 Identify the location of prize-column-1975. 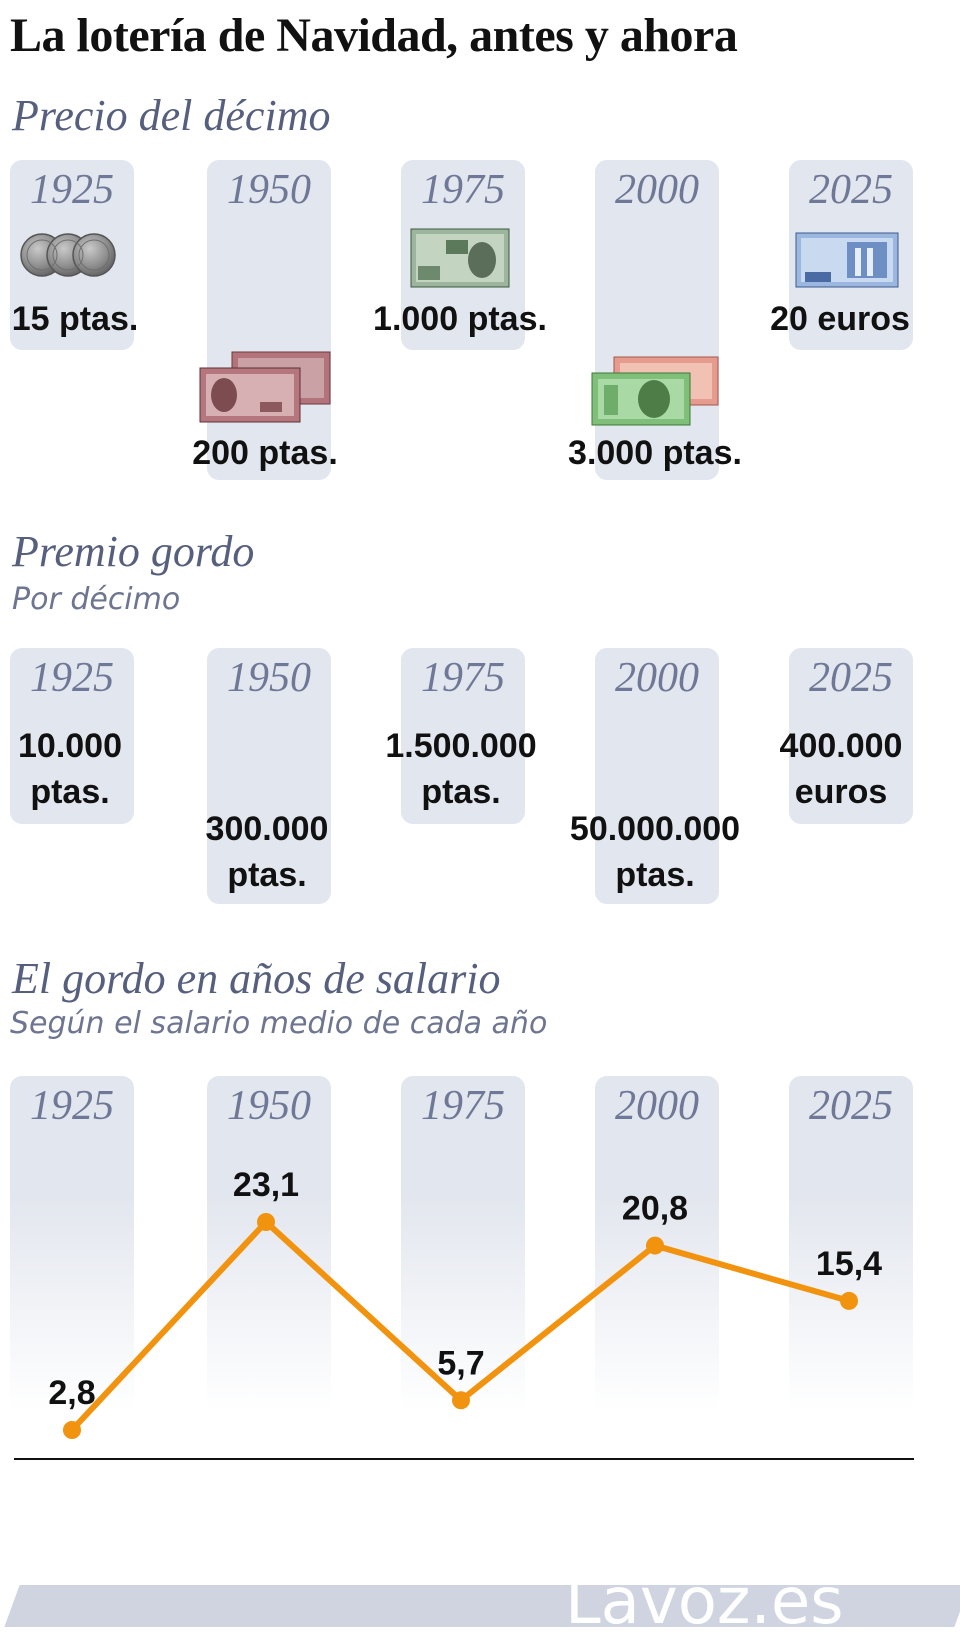
(463, 736).